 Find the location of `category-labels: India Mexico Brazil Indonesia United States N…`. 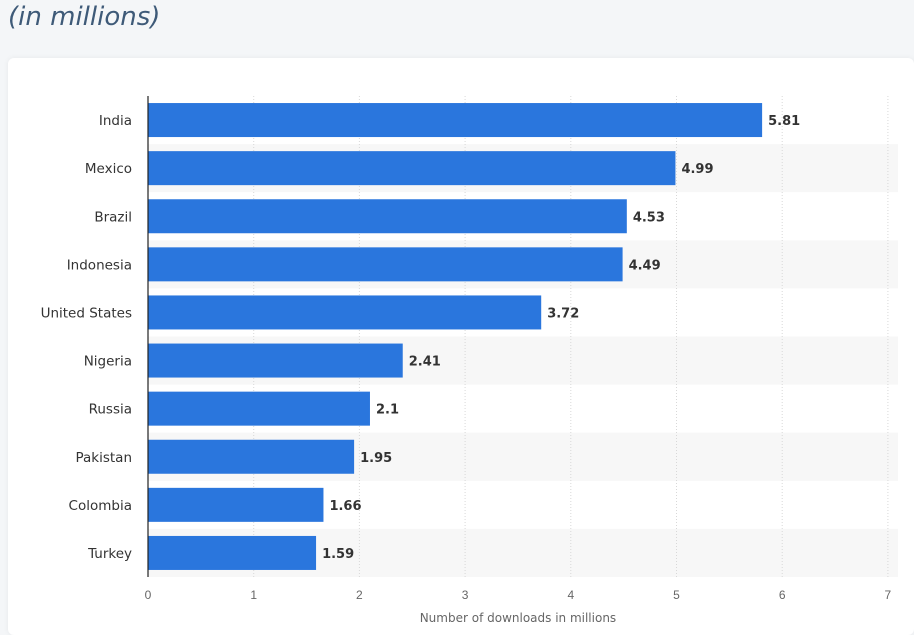

category-labels: India Mexico Brazil Indonesia United States N… is located at coordinates (86, 337).